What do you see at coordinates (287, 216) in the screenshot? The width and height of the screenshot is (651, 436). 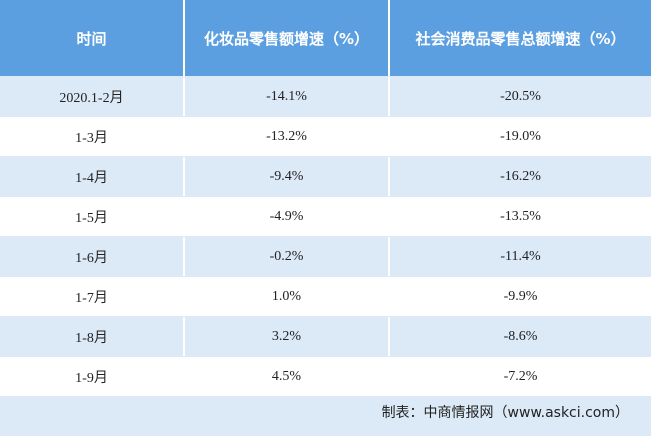 I see `table-cell: -4.9%` at bounding box center [287, 216].